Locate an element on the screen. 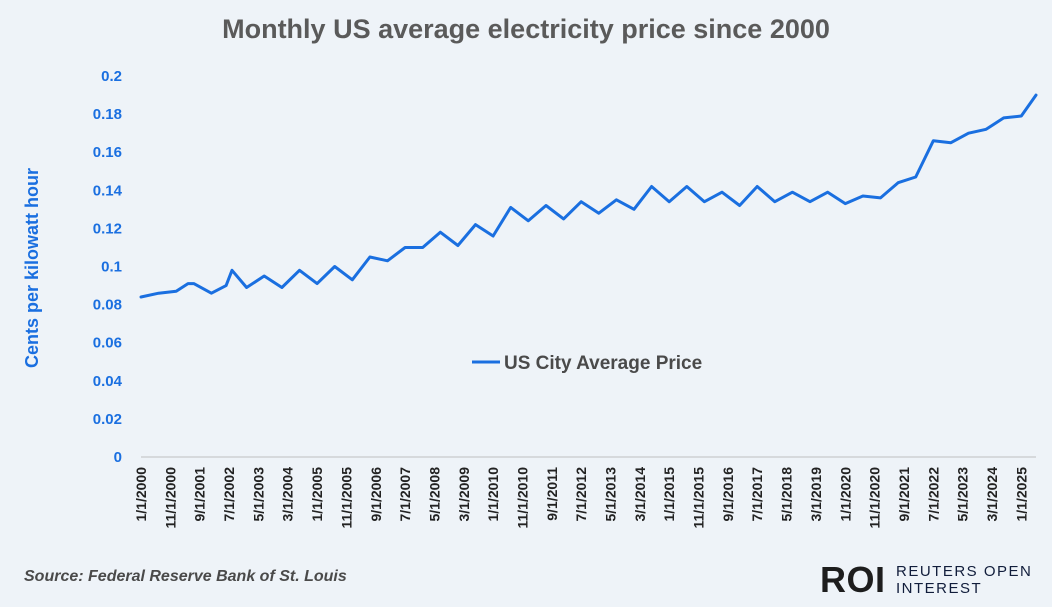 This screenshot has height=607, width=1052. roi-logo-line2: INTEREST is located at coordinates (939, 588).